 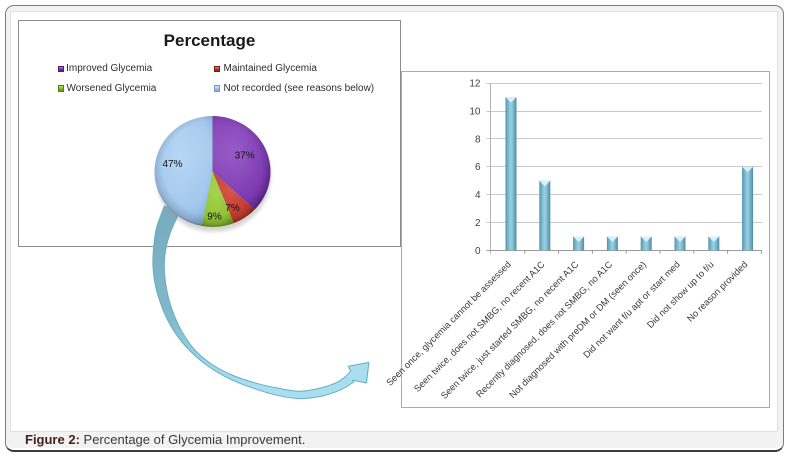 I want to click on svg-text: 37%, so click(x=245, y=156).